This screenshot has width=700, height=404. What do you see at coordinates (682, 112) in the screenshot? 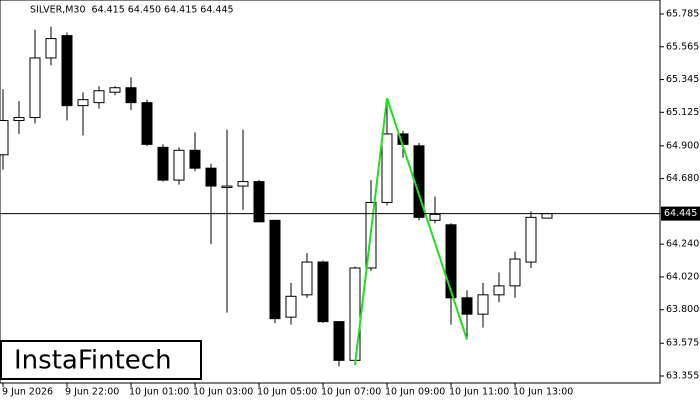
I see `y-tick-label: 65.125` at bounding box center [682, 112].